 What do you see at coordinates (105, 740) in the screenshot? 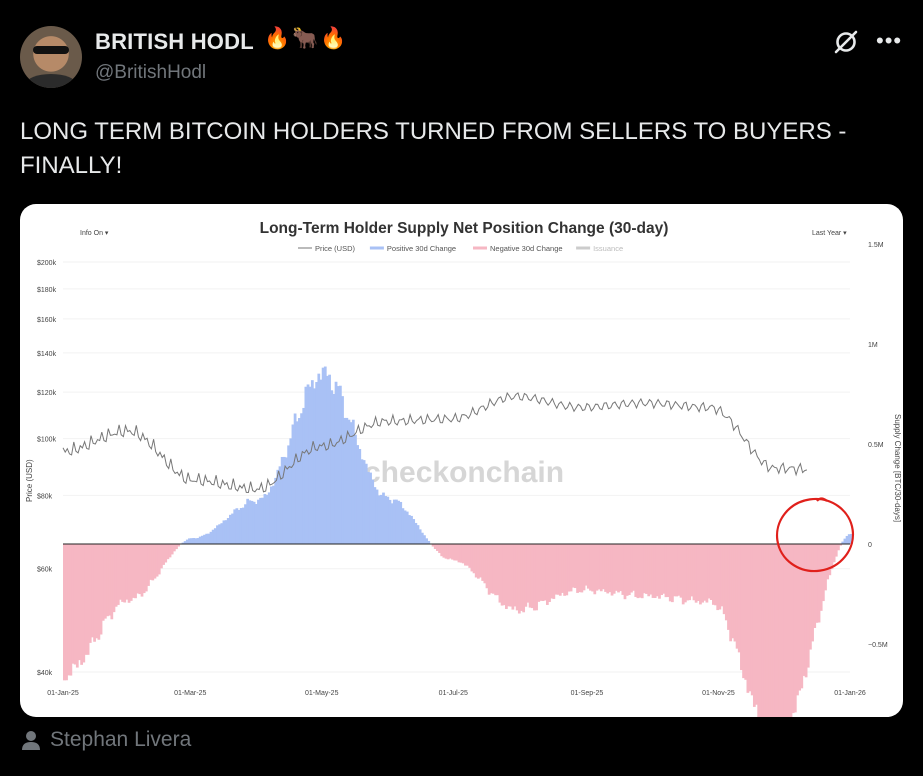
I see `media-attribution: Stephan Livera` at bounding box center [105, 740].